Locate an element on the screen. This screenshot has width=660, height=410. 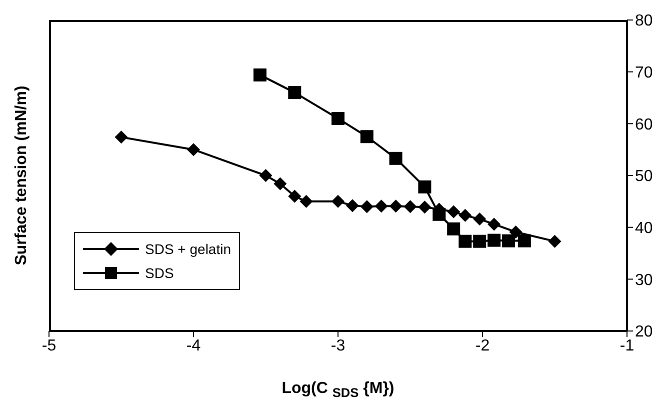
x-axis-title: Log(C $_{SDS}$ {M}) is located at coordinates (338, 390).